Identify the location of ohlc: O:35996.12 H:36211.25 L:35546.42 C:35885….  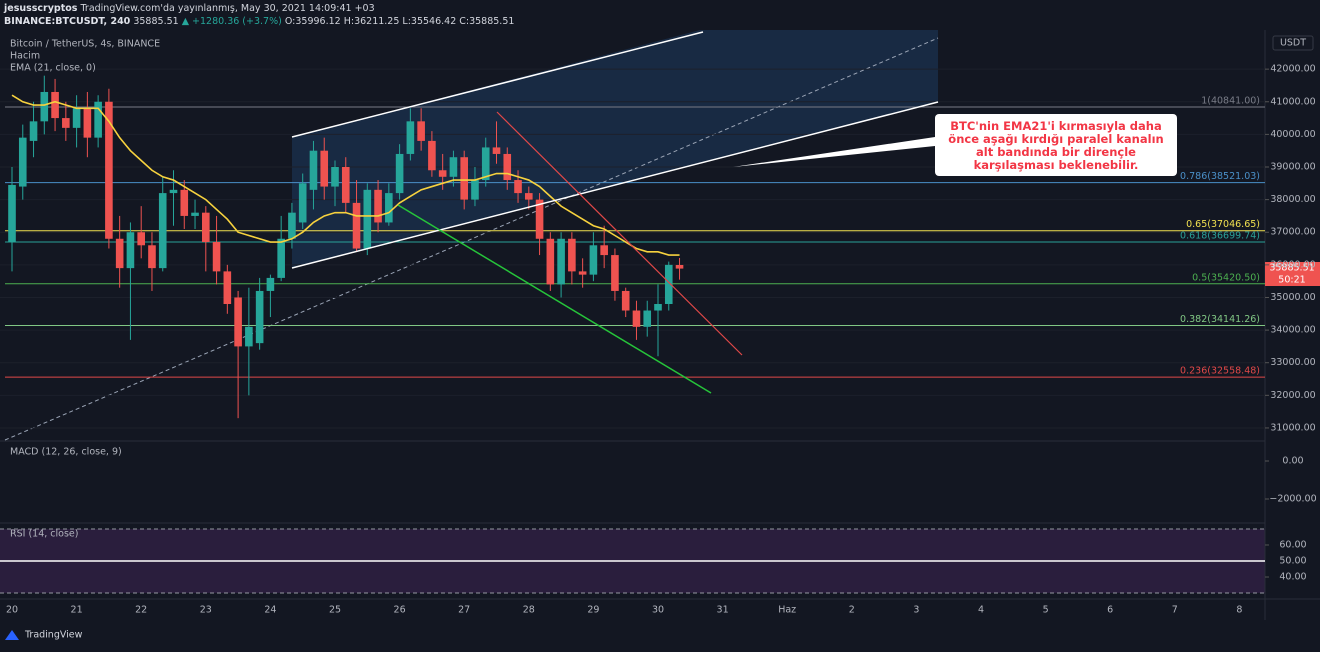
(400, 21).